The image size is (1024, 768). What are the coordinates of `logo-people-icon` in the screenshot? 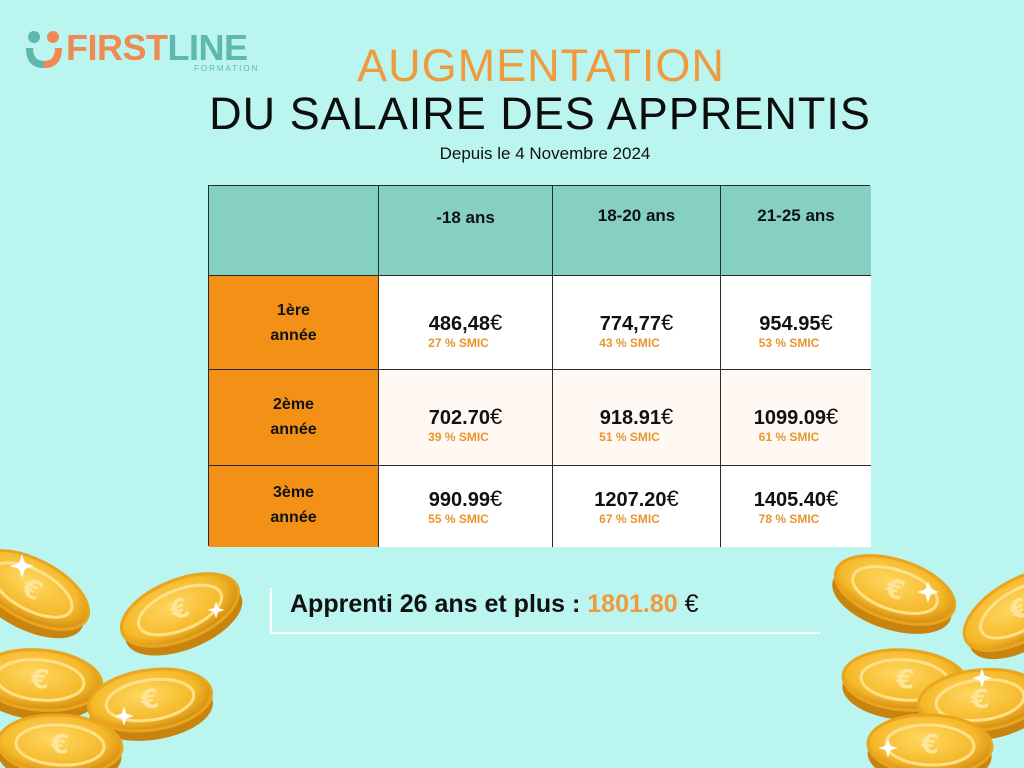 It's located at (44, 49).